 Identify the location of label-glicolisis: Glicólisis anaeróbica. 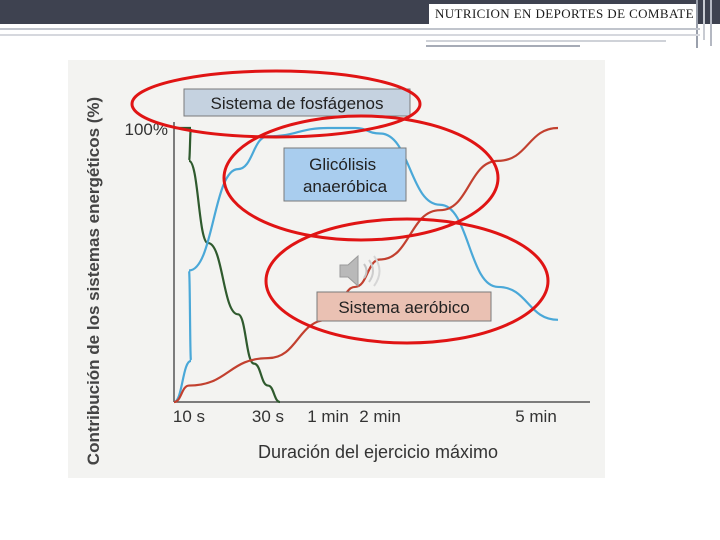
(345, 174).